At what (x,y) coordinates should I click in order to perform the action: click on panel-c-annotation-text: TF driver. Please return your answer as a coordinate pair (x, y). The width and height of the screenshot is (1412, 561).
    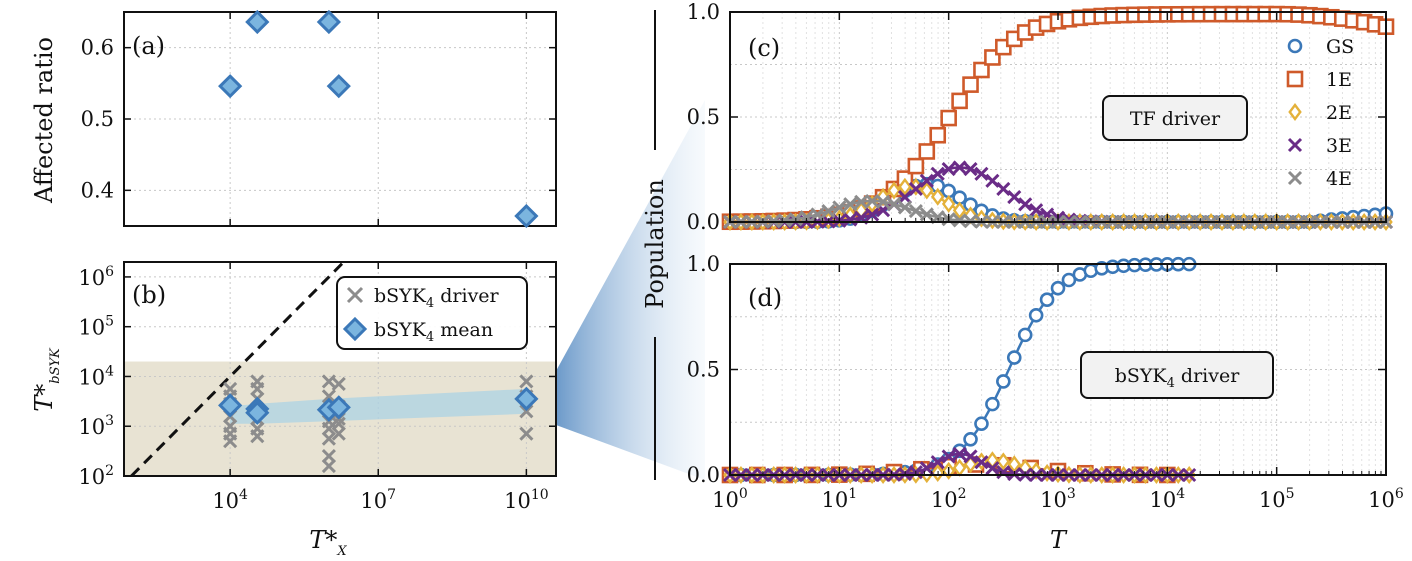
    Looking at the image, I should click on (1175, 119).